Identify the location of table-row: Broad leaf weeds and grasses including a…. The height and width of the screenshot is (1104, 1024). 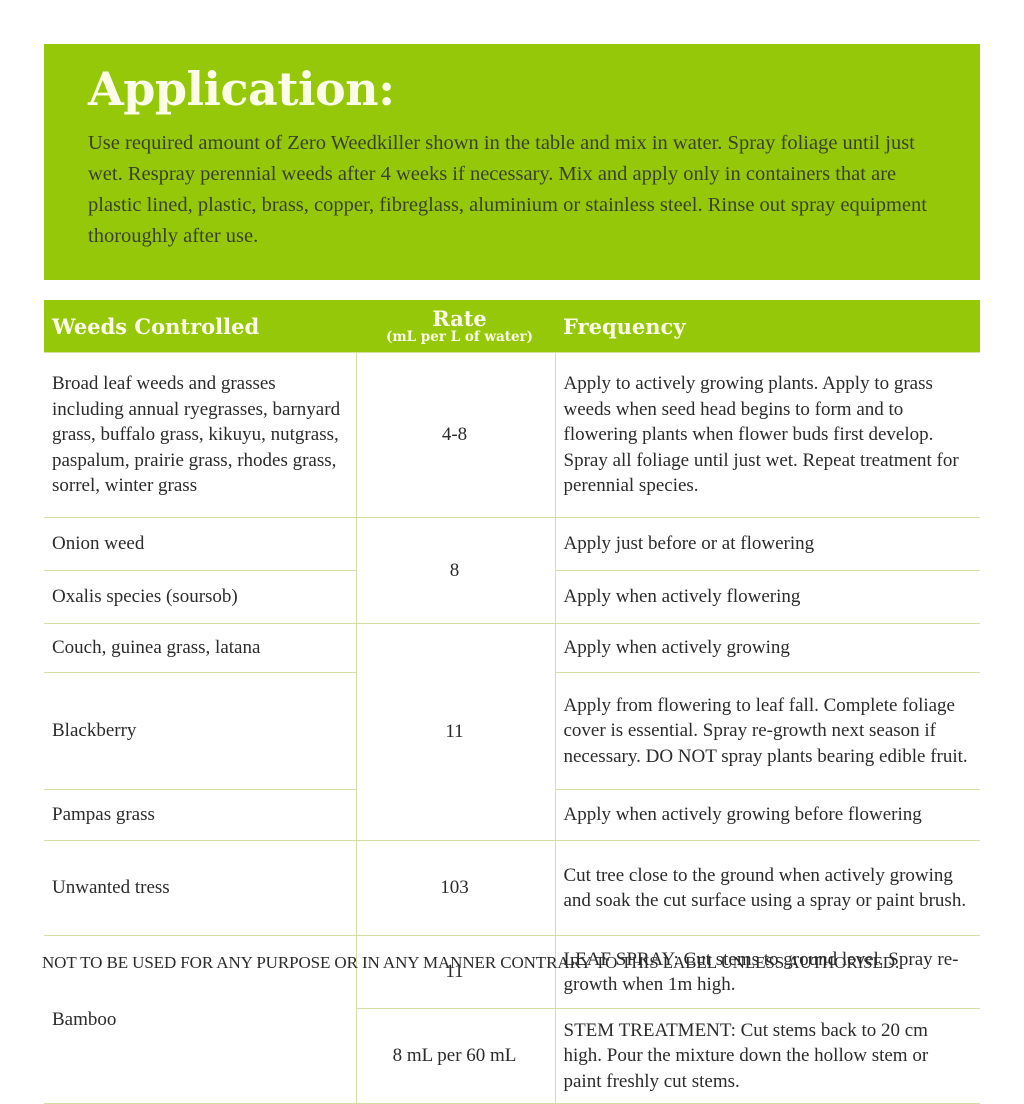
(512, 435).